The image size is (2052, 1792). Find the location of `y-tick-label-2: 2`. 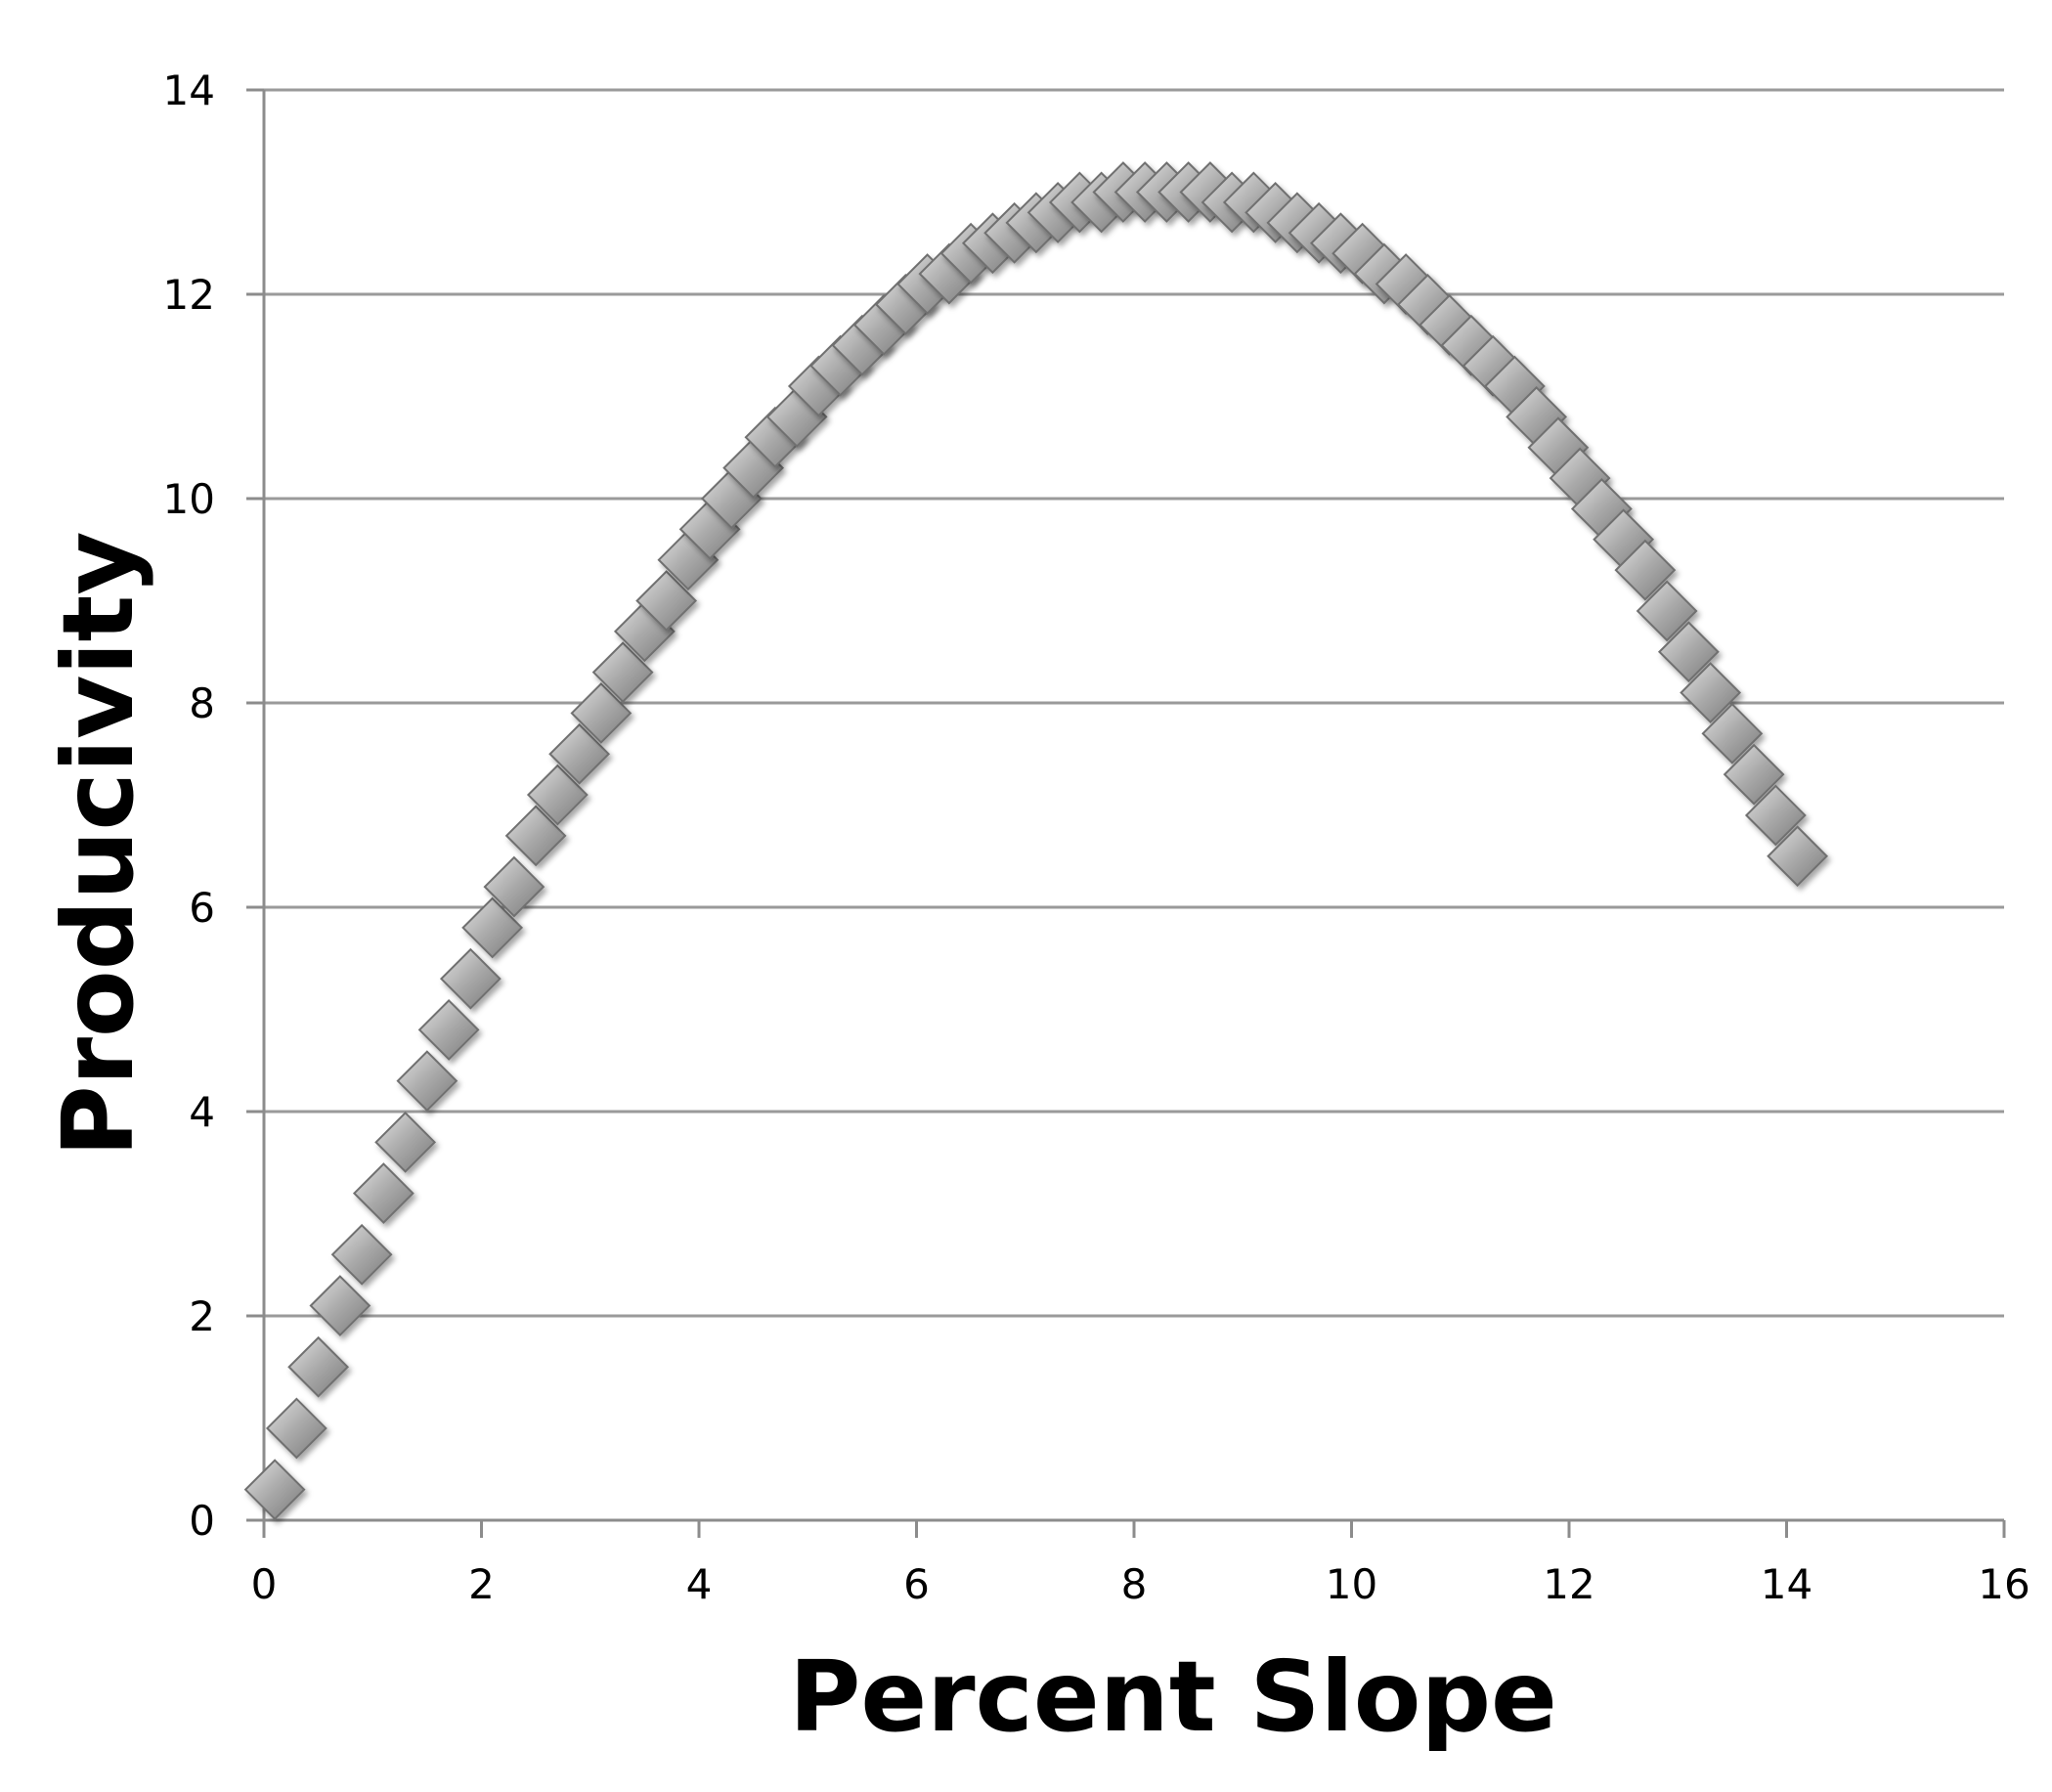

y-tick-label-2: 2 is located at coordinates (202, 1316).